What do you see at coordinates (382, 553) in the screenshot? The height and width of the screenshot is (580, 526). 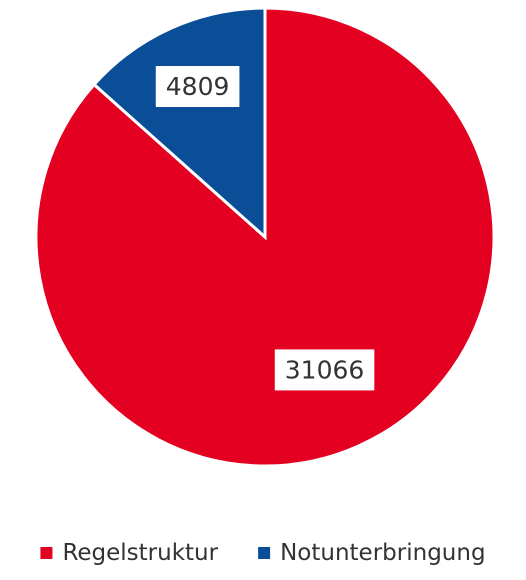 I see `legend-label-notunterbringung: Notunterbringung` at bounding box center [382, 553].